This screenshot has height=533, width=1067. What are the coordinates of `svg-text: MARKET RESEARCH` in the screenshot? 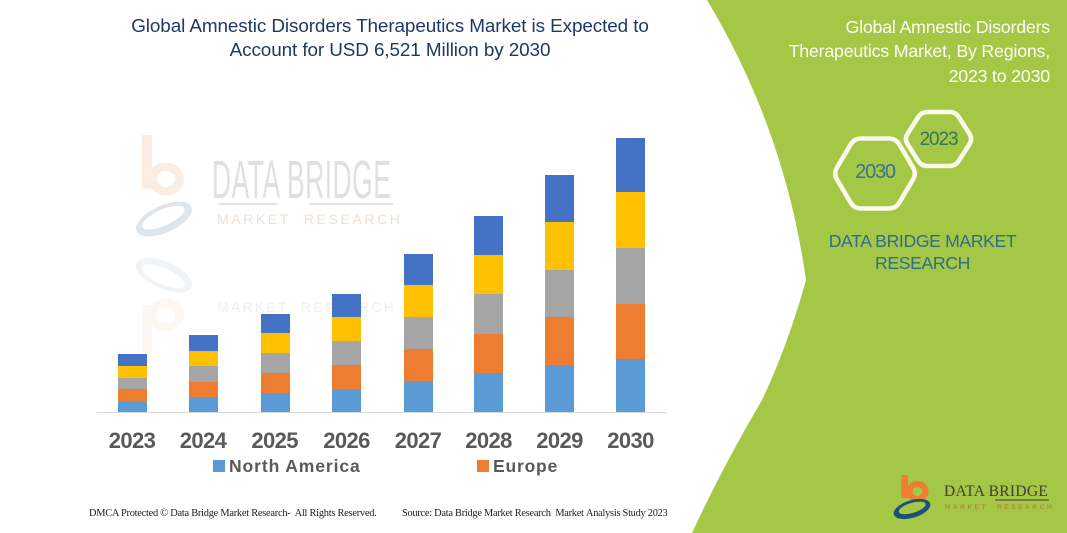 It's located at (999, 507).